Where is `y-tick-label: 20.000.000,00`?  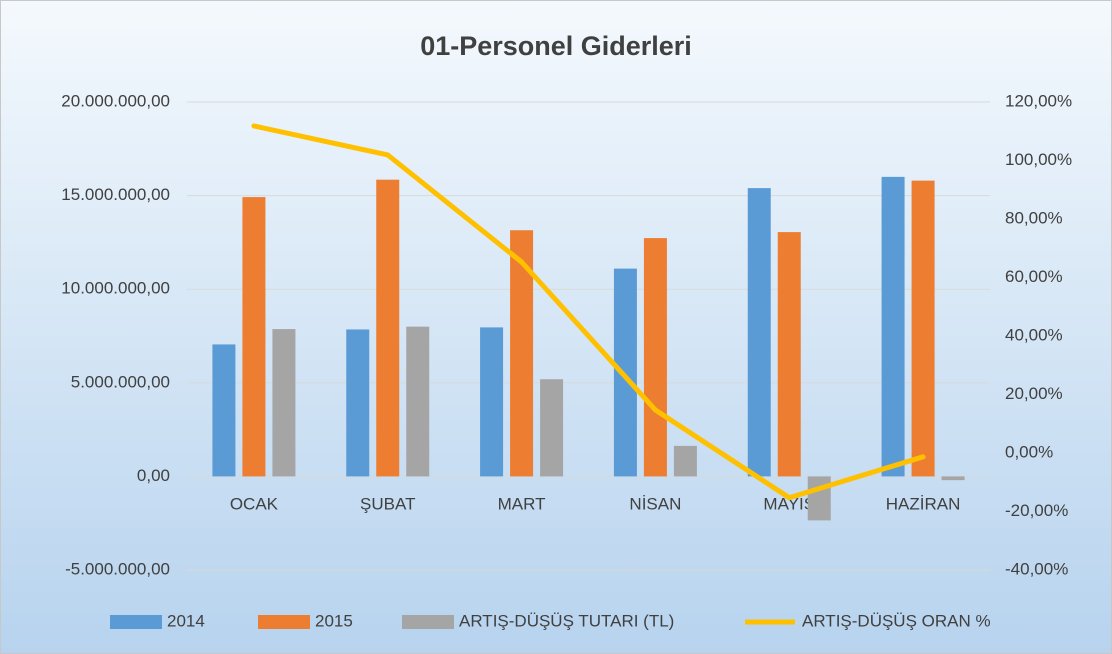 y-tick-label: 20.000.000,00 is located at coordinates (115, 100).